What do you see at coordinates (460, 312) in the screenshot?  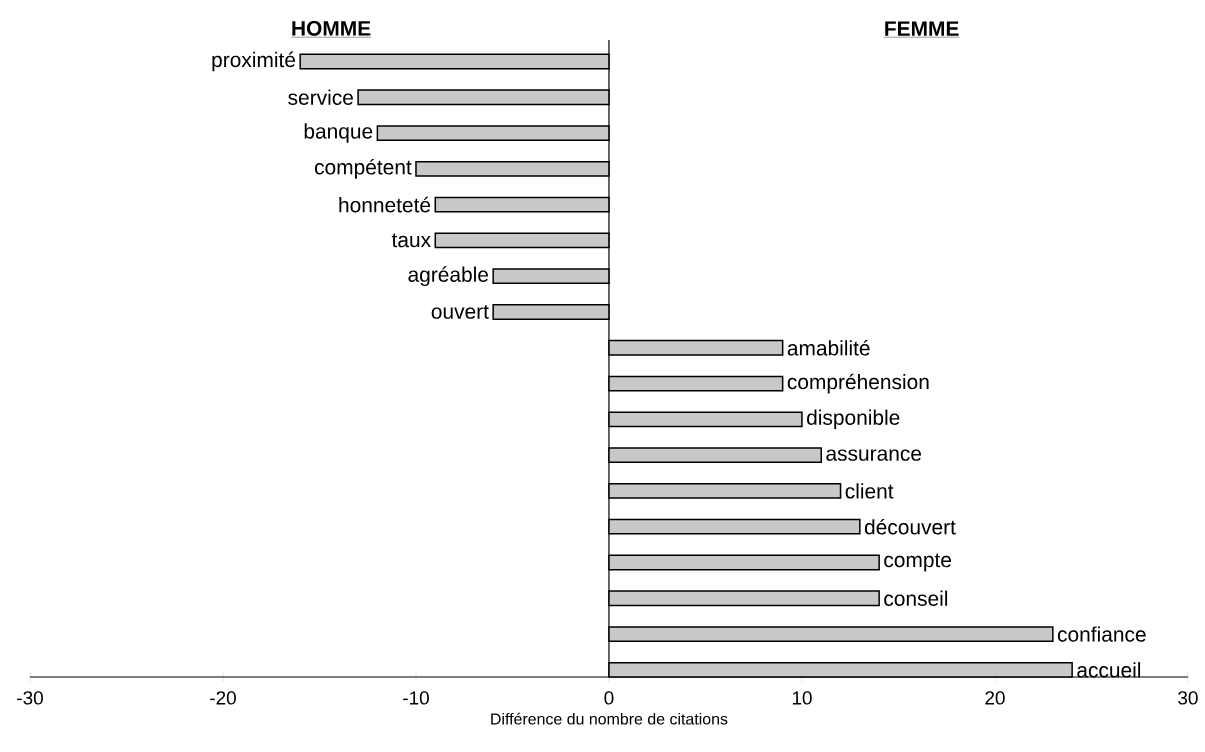 I see `y-tick-label: ouvert` at bounding box center [460, 312].